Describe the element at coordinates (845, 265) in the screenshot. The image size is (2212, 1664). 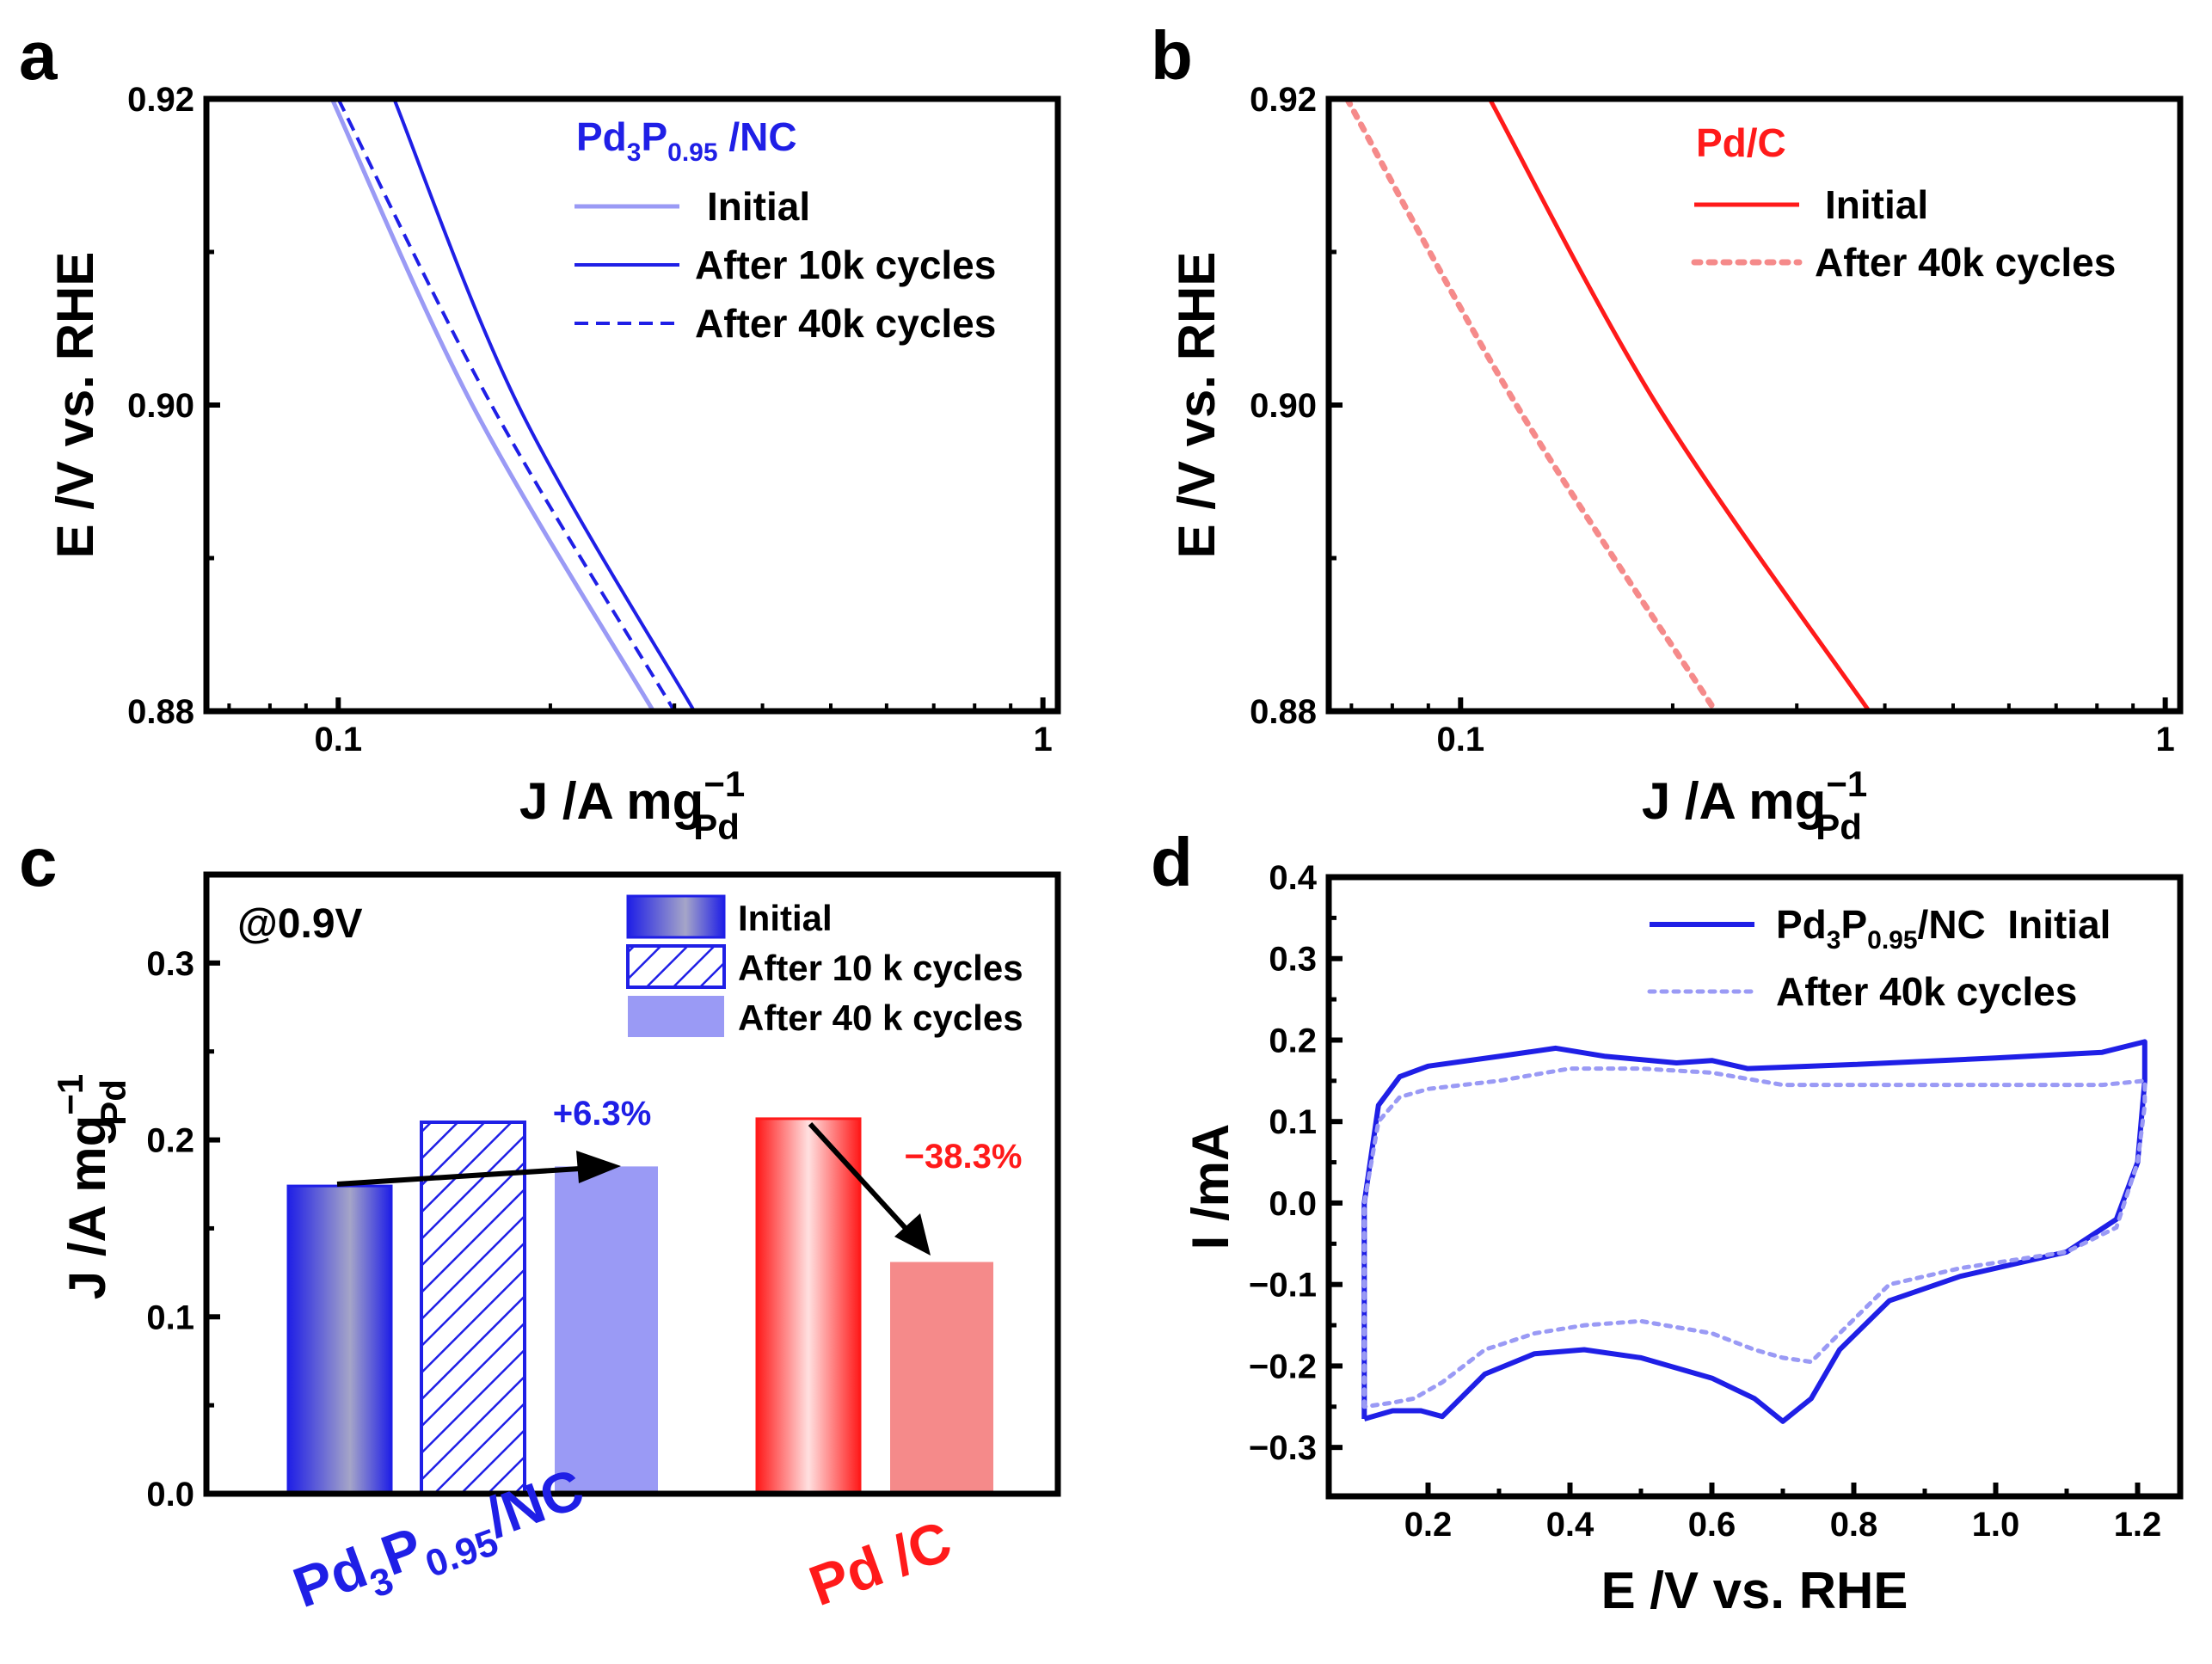
I see `panel-a-legend-label-10k: After 10k cycles` at that location.